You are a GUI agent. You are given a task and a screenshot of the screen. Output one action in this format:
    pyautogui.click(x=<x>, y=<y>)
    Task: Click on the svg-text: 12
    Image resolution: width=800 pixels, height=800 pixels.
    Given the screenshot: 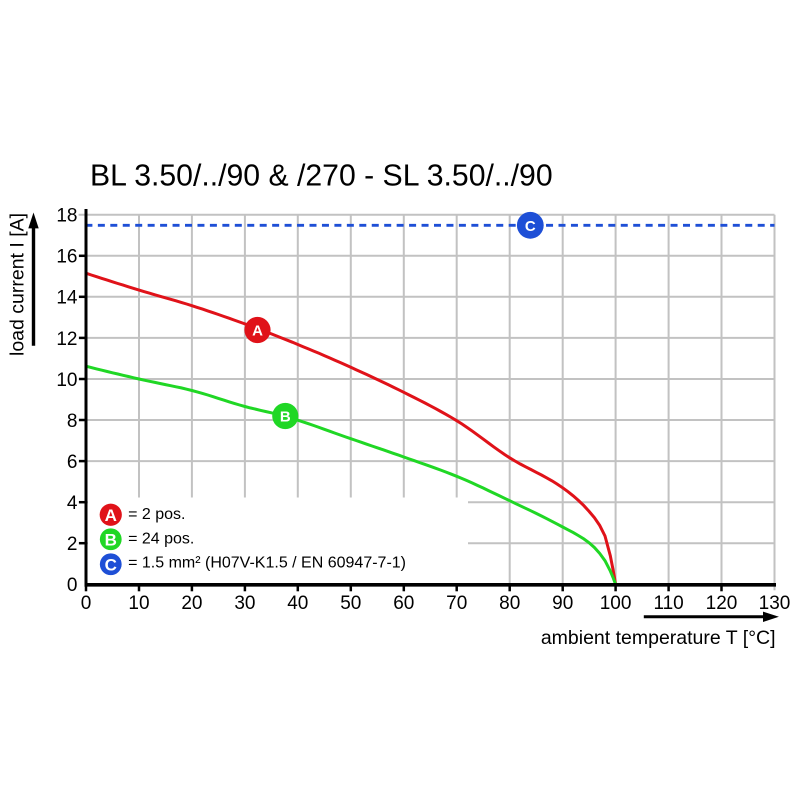 What is the action you would take?
    pyautogui.click(x=66, y=339)
    